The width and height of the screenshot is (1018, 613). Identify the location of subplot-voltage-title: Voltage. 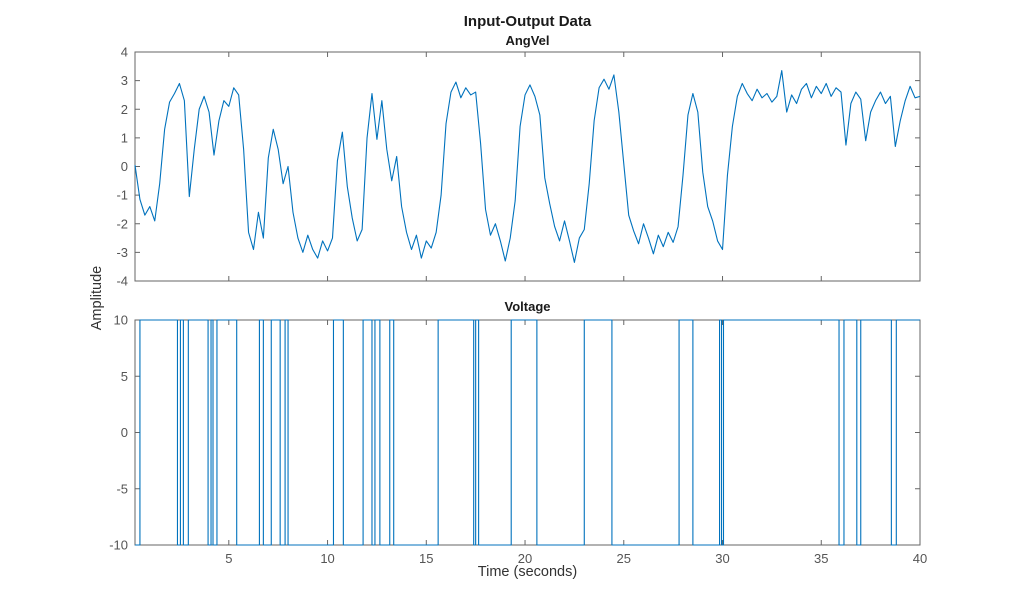
(527, 306).